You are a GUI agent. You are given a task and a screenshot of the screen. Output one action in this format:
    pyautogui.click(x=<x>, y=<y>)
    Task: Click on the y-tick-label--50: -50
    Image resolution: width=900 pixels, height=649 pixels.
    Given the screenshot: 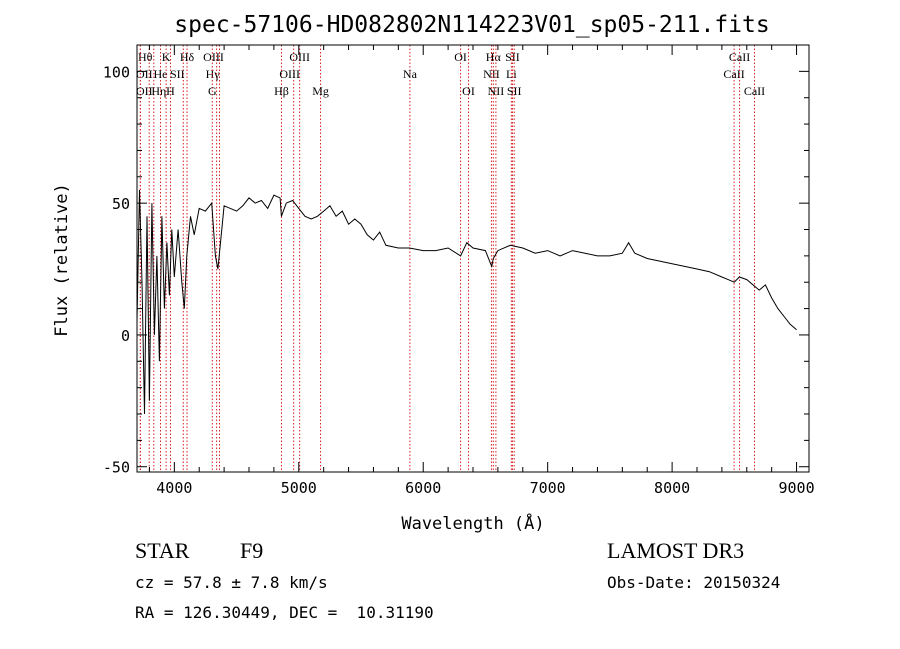 What is the action you would take?
    pyautogui.click(x=116, y=468)
    